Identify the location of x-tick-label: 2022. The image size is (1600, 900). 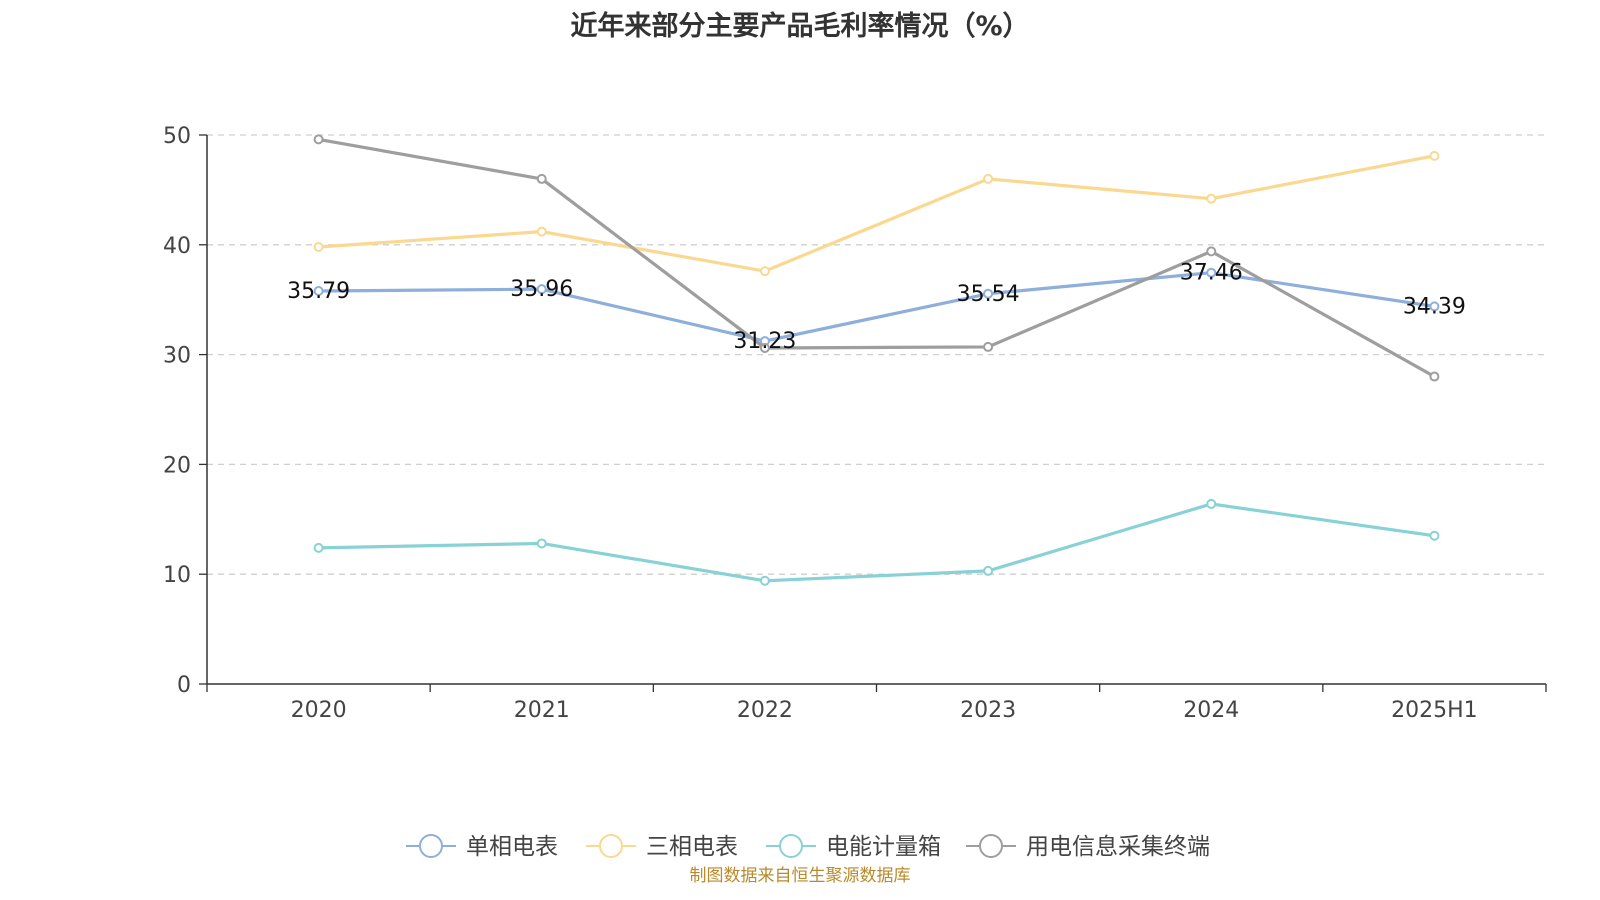
(765, 710).